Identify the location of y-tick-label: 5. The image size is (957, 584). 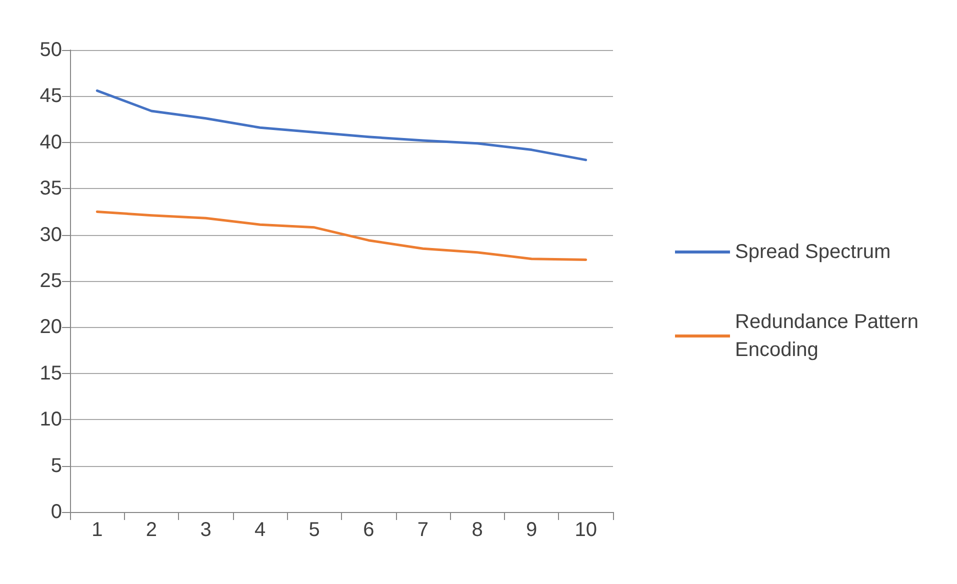
(56, 465).